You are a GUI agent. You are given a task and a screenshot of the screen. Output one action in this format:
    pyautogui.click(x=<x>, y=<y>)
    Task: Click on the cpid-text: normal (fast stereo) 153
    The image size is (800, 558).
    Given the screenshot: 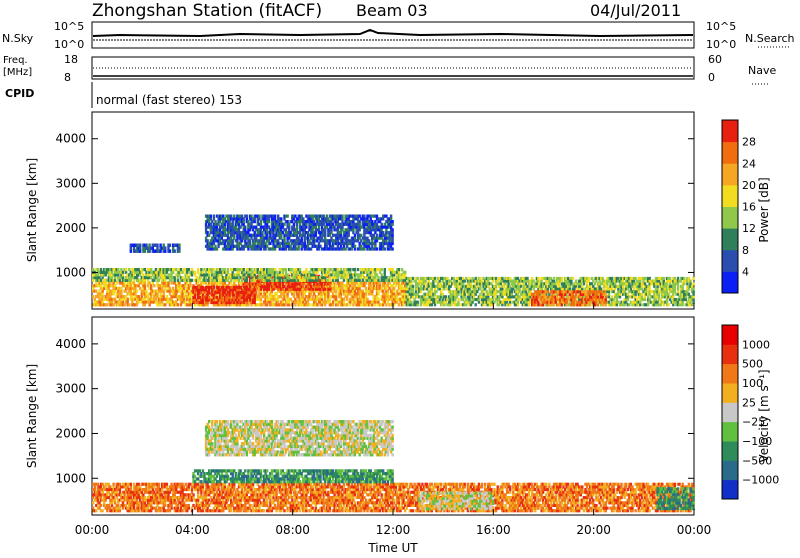 What is the action you would take?
    pyautogui.click(x=169, y=100)
    